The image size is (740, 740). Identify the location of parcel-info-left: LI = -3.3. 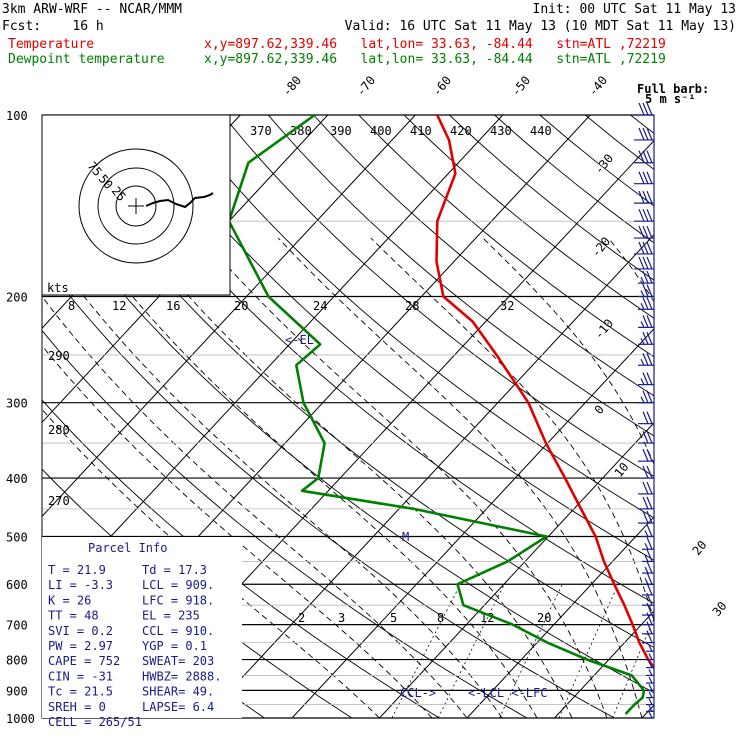
(80, 585).